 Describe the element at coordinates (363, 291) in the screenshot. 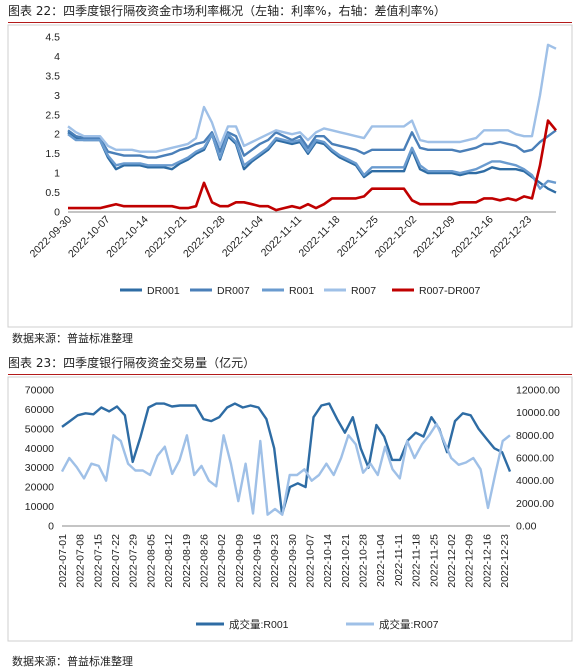

I see `chart1-legend-label: R007` at that location.